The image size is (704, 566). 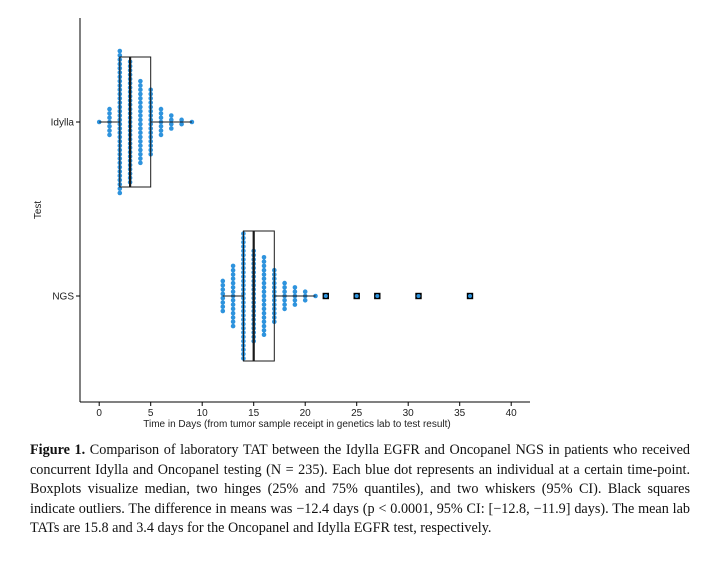 I want to click on ngs-box, so click(x=258, y=296).